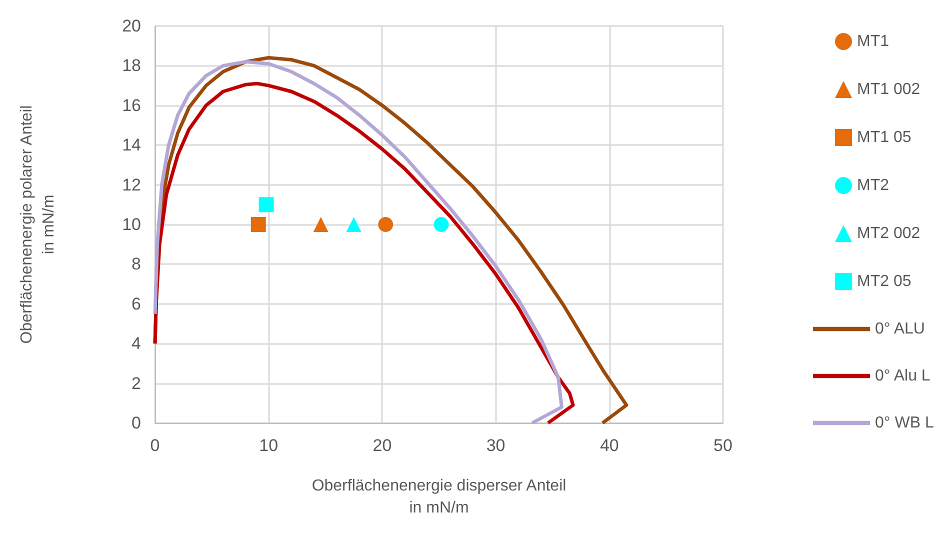 The width and height of the screenshot is (950, 534). What do you see at coordinates (609, 445) in the screenshot?
I see `x-tick-label: 40` at bounding box center [609, 445].